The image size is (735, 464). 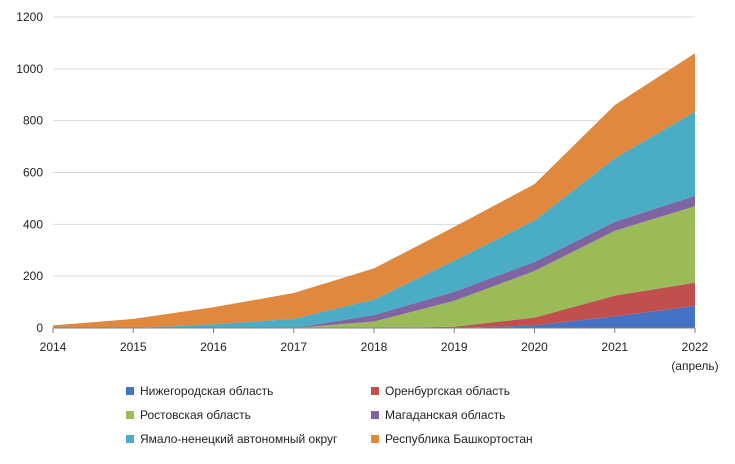 What do you see at coordinates (695, 347) in the screenshot?
I see `x-tick-label: 2022` at bounding box center [695, 347].